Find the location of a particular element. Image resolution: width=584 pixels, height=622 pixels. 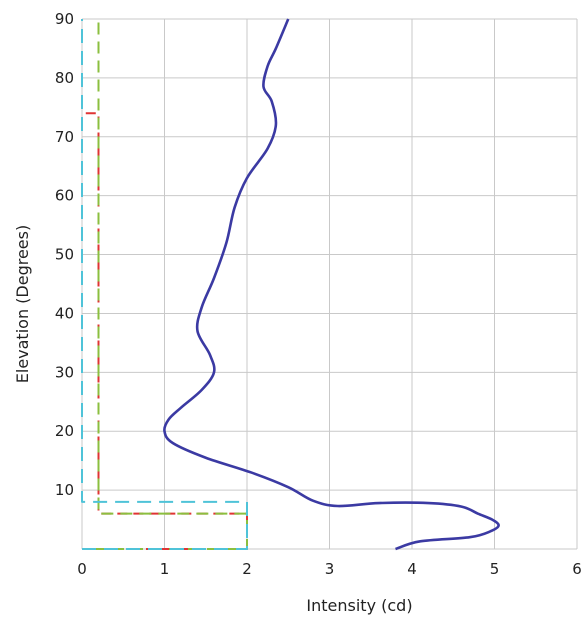

y-tick-label: 10 is located at coordinates (64, 490).